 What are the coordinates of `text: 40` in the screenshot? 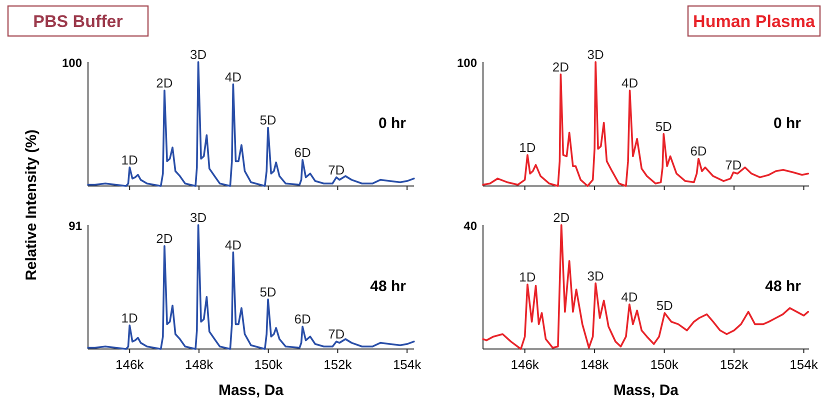 It's located at (471, 226).